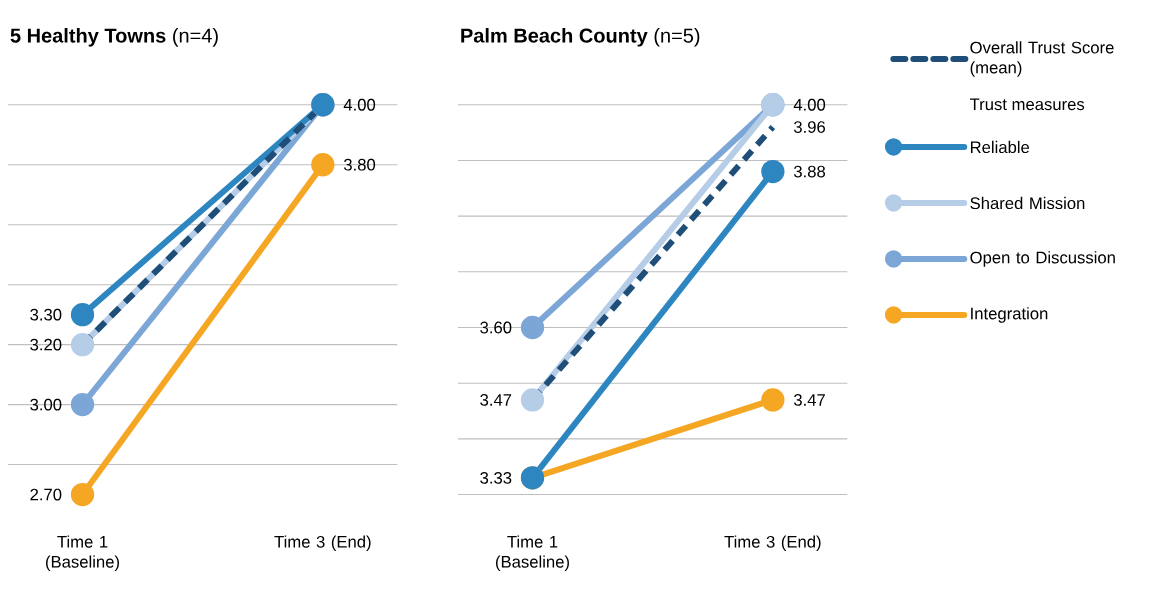 The image size is (1159, 599). What do you see at coordinates (46, 344) in the screenshot?
I see `data-label: 3.20` at bounding box center [46, 344].